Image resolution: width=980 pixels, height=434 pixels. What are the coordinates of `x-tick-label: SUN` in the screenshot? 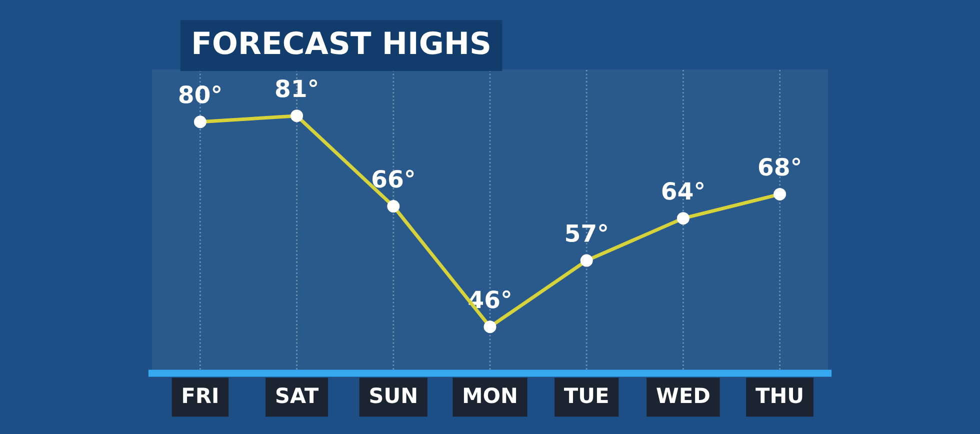 It's located at (393, 395).